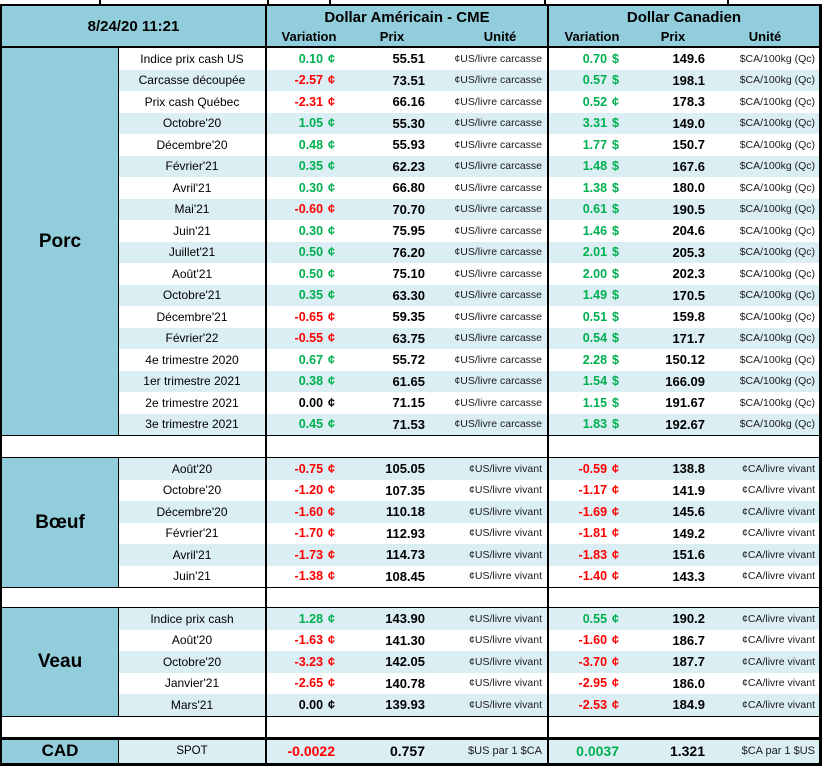 This screenshot has width=822, height=766. Describe the element at coordinates (314, 316) in the screenshot. I see `us-variation-cell: -0.65 ¢` at that location.